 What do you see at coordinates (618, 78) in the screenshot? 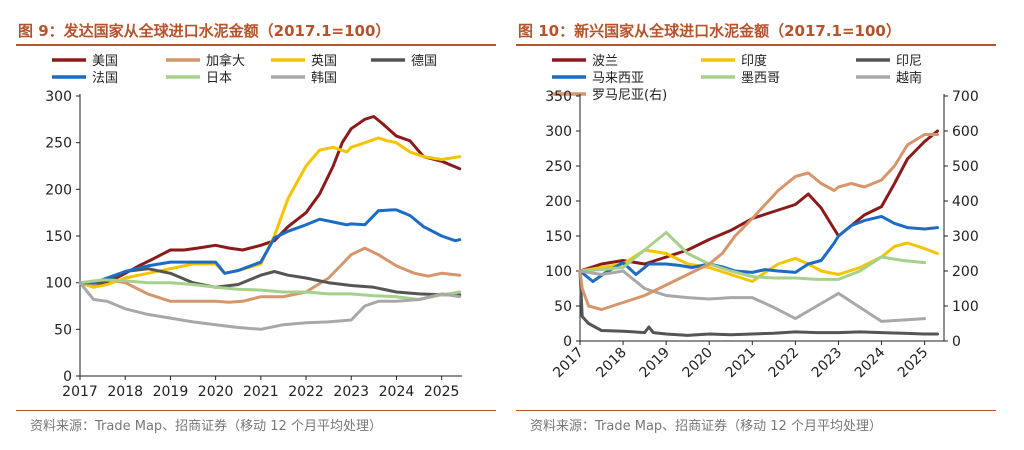
I see `legend-label-3: 马来西亚` at bounding box center [618, 78].